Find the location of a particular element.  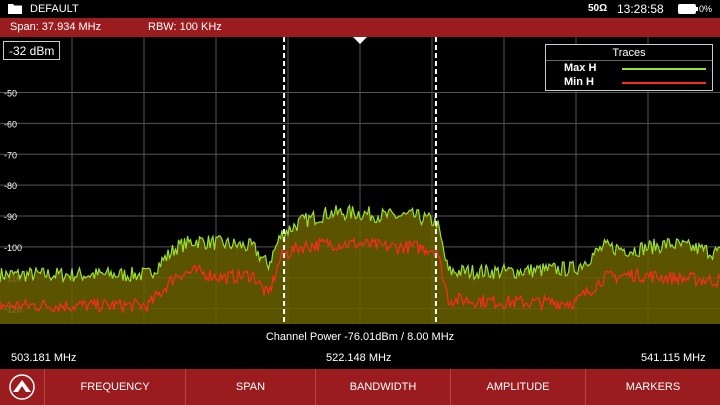

start-frequency-label: 503.181 MHz is located at coordinates (44, 358).